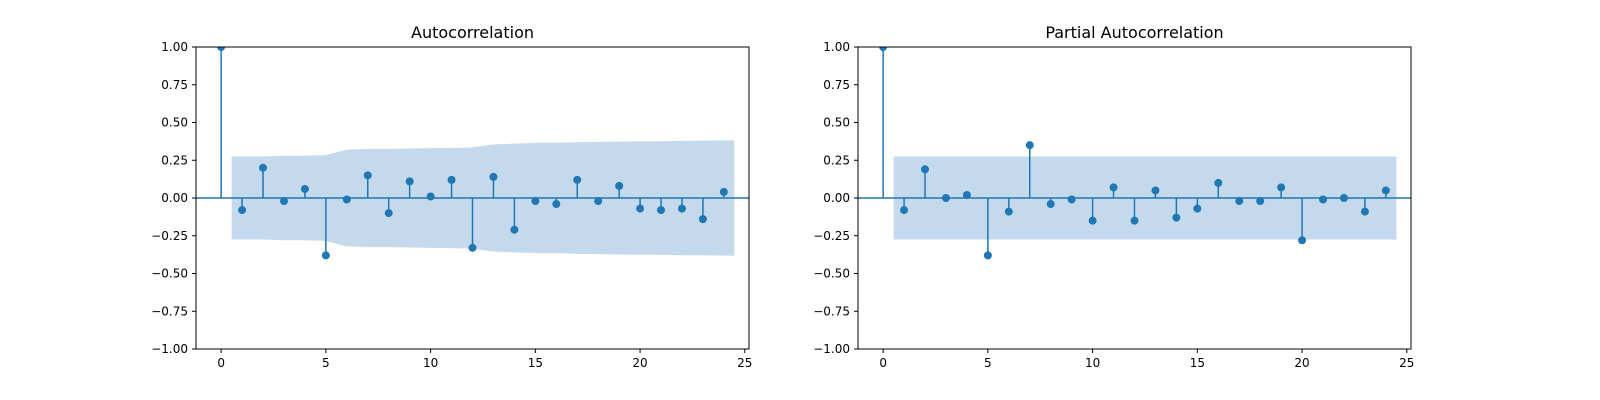 The image size is (1600, 400). I want to click on pacf-x-tick-label-20: 20, so click(1301, 363).